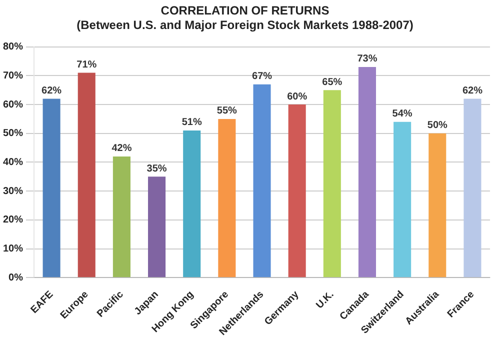  What do you see at coordinates (245, 25) in the screenshot?
I see `chart-subtitle: (Between U.S. and Major Foreign Stock Markets 1988-2007)` at bounding box center [245, 25].